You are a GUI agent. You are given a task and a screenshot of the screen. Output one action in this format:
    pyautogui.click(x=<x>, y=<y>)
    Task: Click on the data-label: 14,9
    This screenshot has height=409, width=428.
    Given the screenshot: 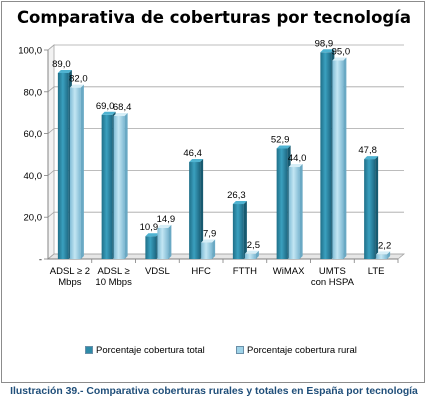 What is the action you would take?
    pyautogui.click(x=166, y=219)
    